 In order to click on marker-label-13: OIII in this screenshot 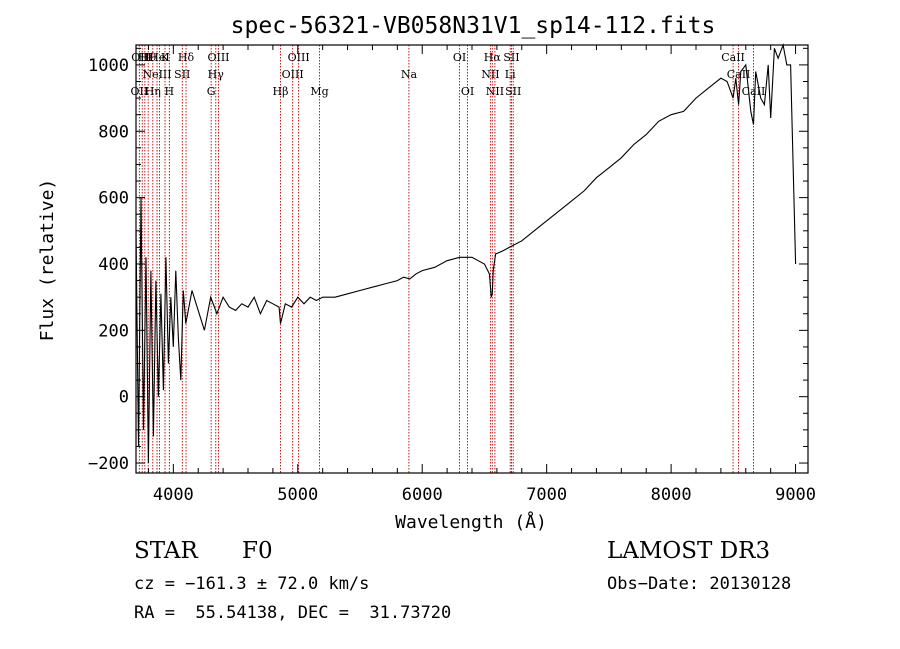, I will do `click(218, 57)`.